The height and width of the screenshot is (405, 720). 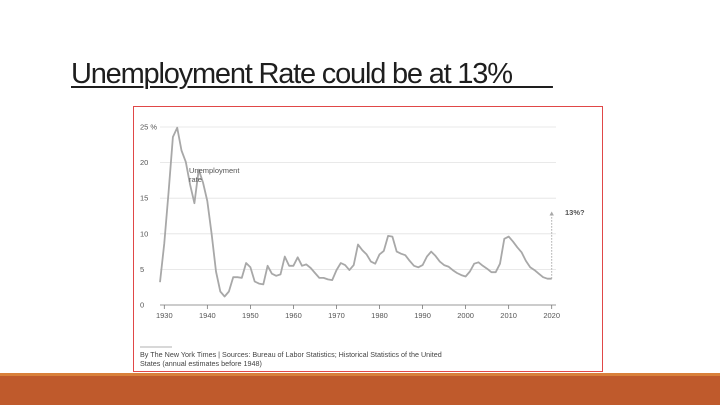 I want to click on x-tick-label: 1980, so click(x=379, y=315).